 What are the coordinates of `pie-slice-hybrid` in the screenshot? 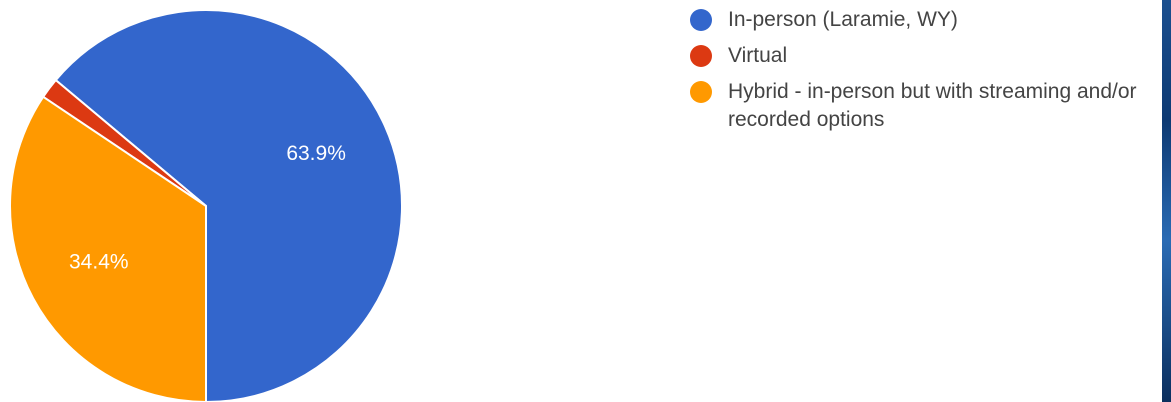 It's located at (108, 248).